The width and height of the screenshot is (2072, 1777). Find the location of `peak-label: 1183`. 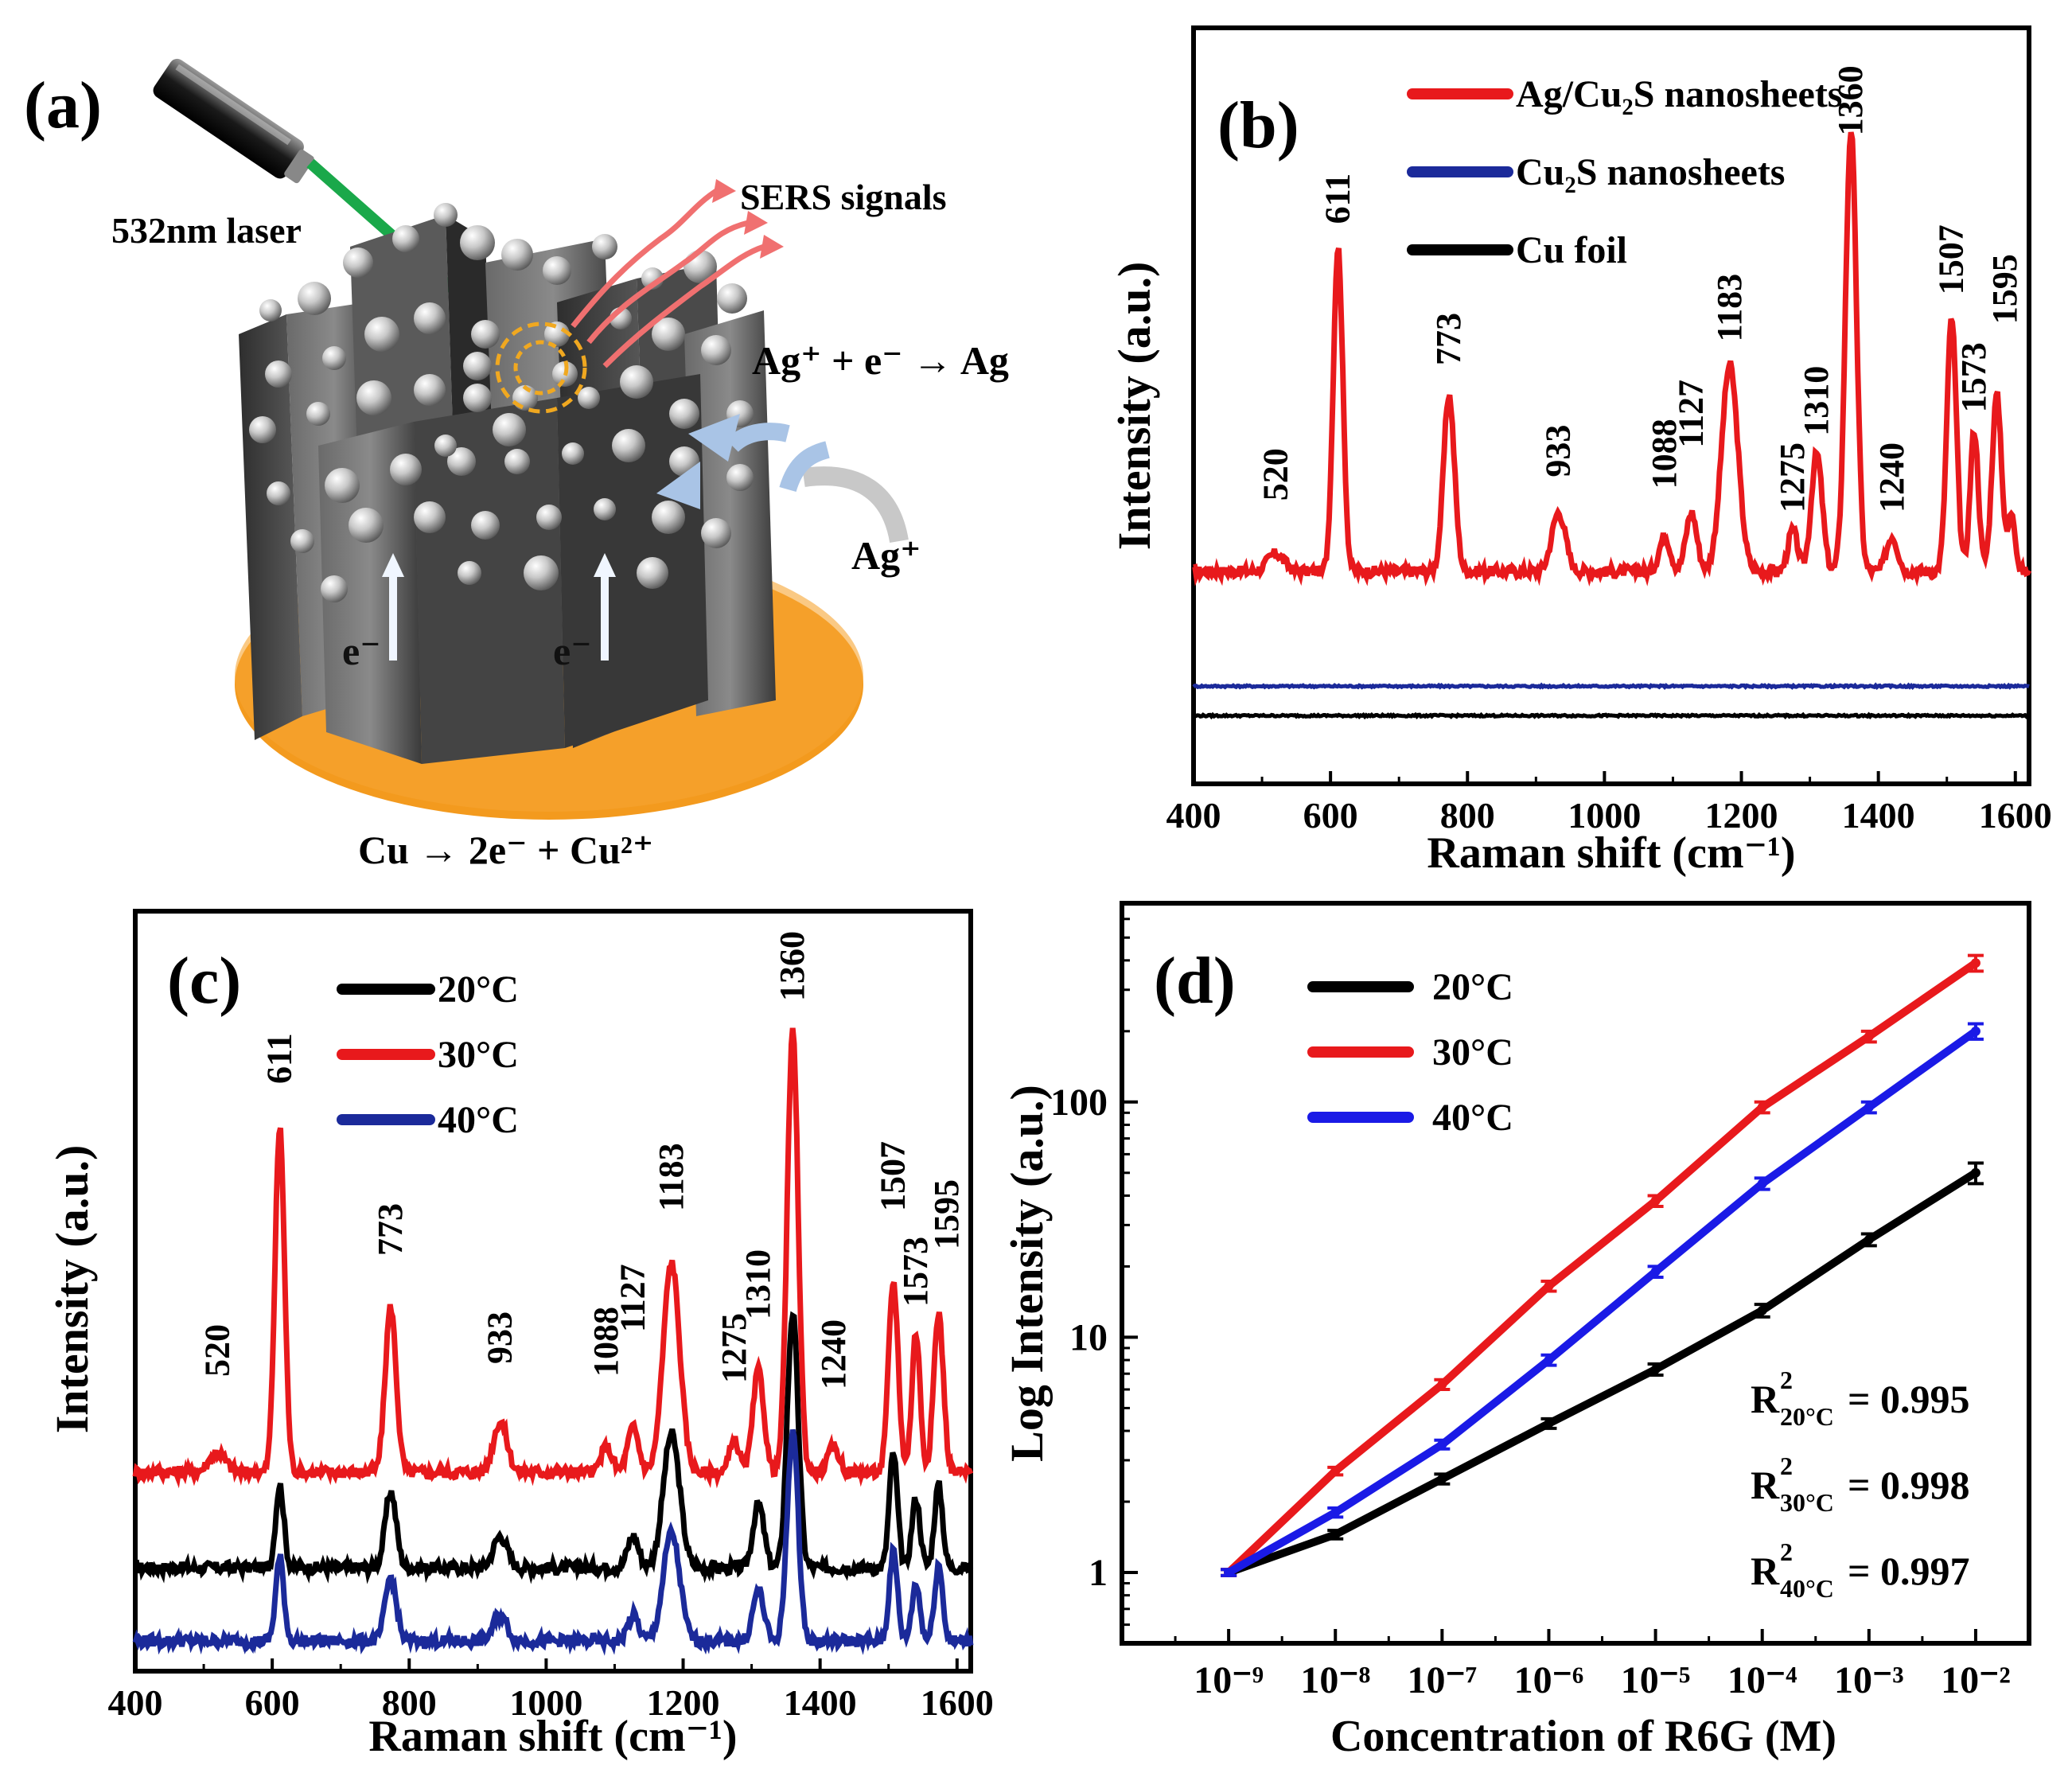

peak-label: 1183 is located at coordinates (1729, 308).